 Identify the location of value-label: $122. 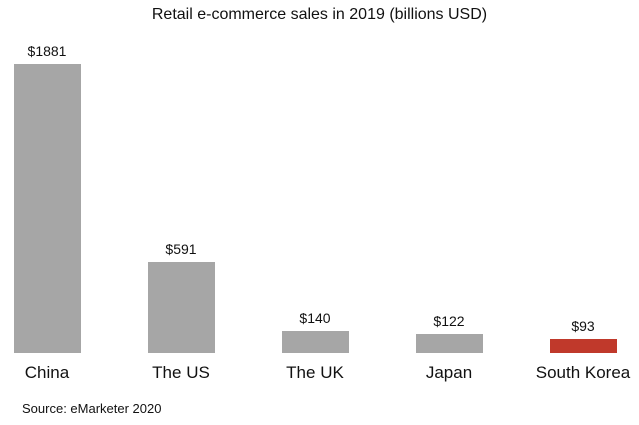
(449, 321).